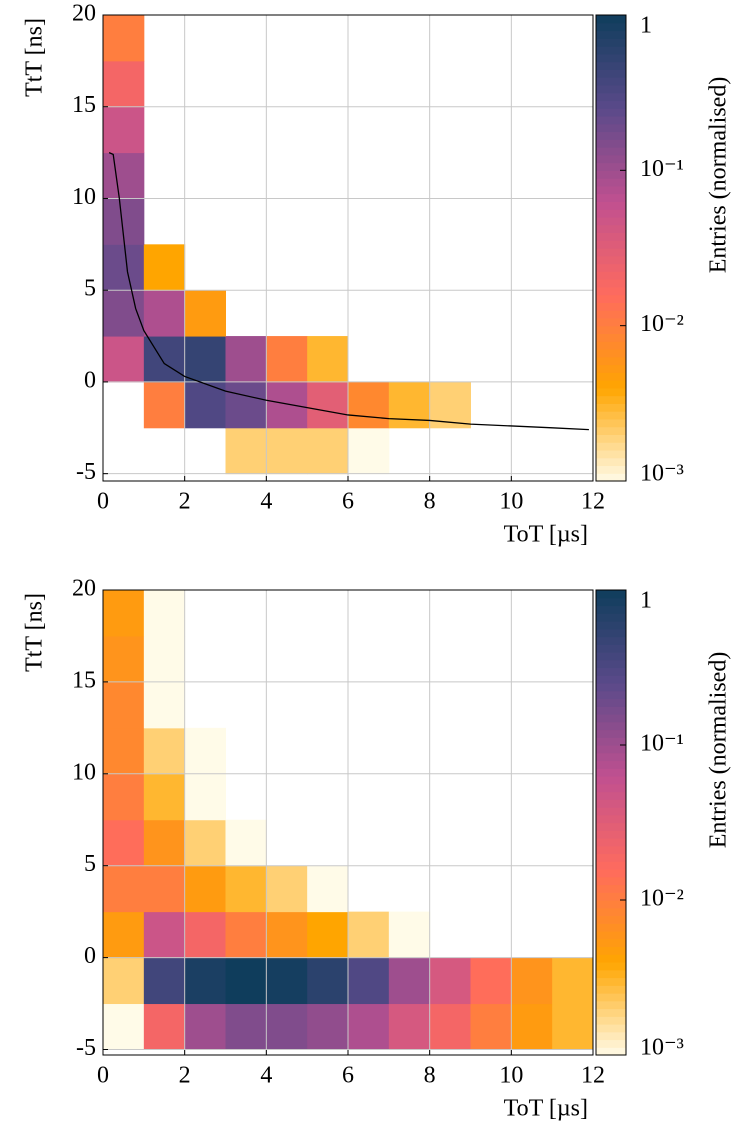 The height and width of the screenshot is (1142, 744). I want to click on x-tick-label: 0, so click(103, 1076).